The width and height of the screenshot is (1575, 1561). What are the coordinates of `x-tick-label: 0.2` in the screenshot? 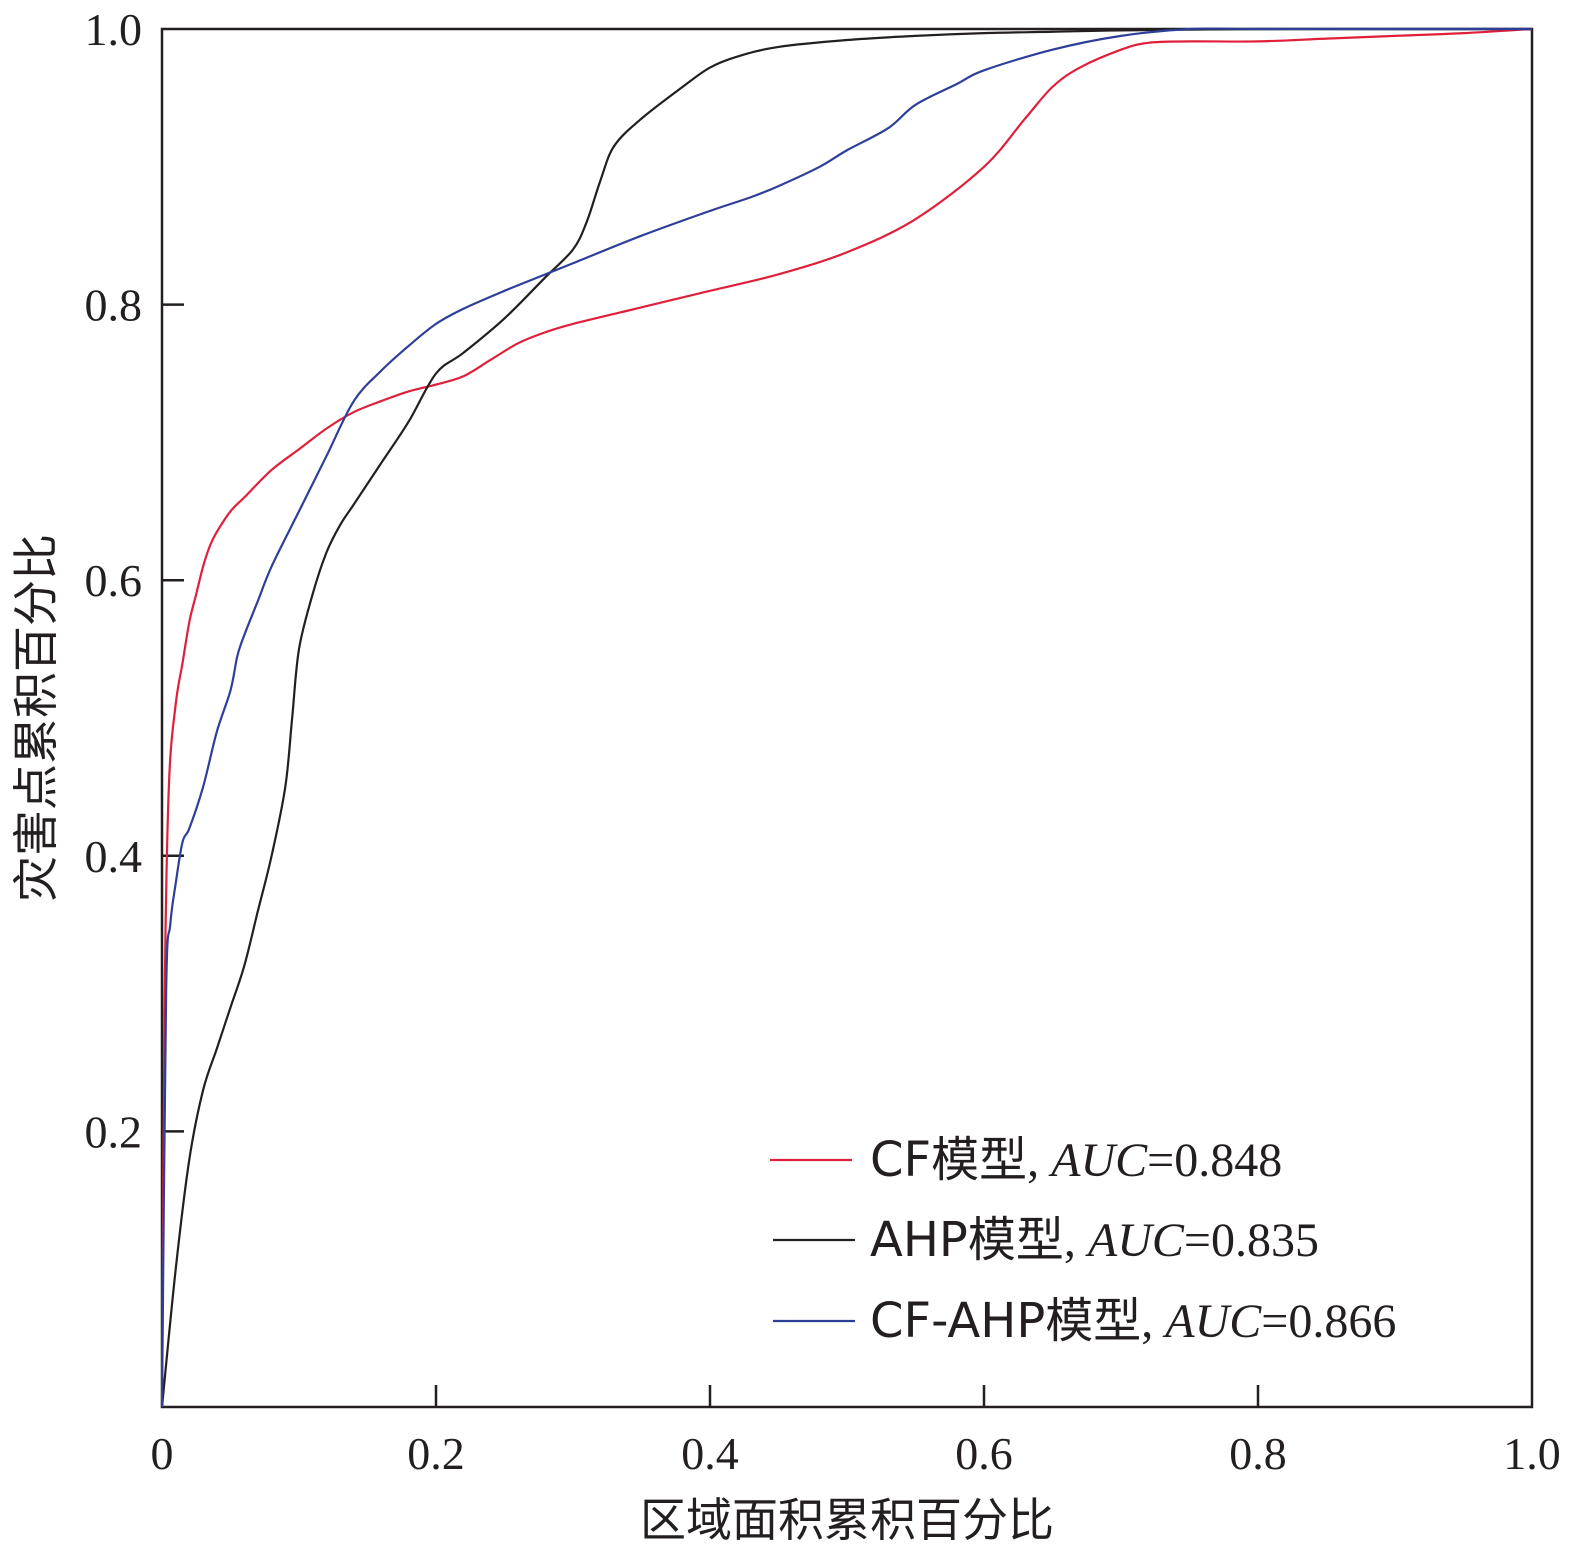 It's located at (436, 1453).